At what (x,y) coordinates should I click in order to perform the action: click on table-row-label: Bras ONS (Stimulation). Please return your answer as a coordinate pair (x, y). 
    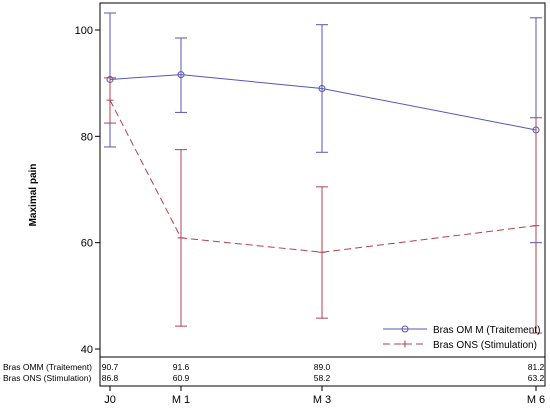
    Looking at the image, I should click on (47, 378).